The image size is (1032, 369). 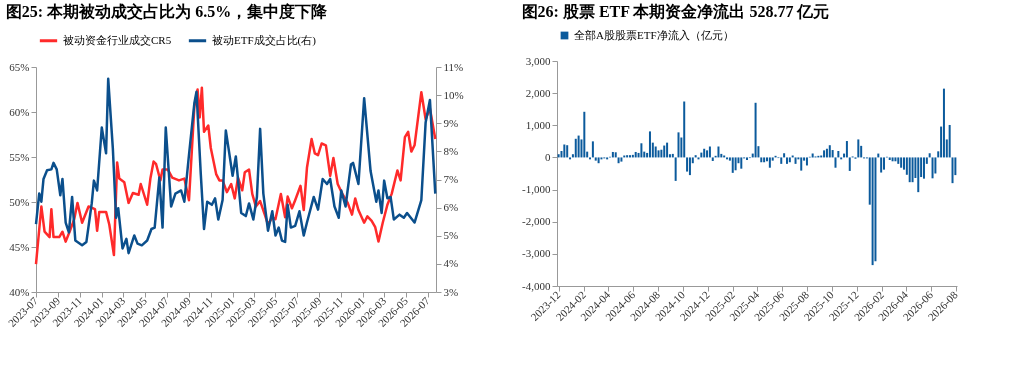 What do you see at coordinates (117, 39) in the screenshot?
I see `legend-label: 被动资金行业成交CR5` at bounding box center [117, 39].